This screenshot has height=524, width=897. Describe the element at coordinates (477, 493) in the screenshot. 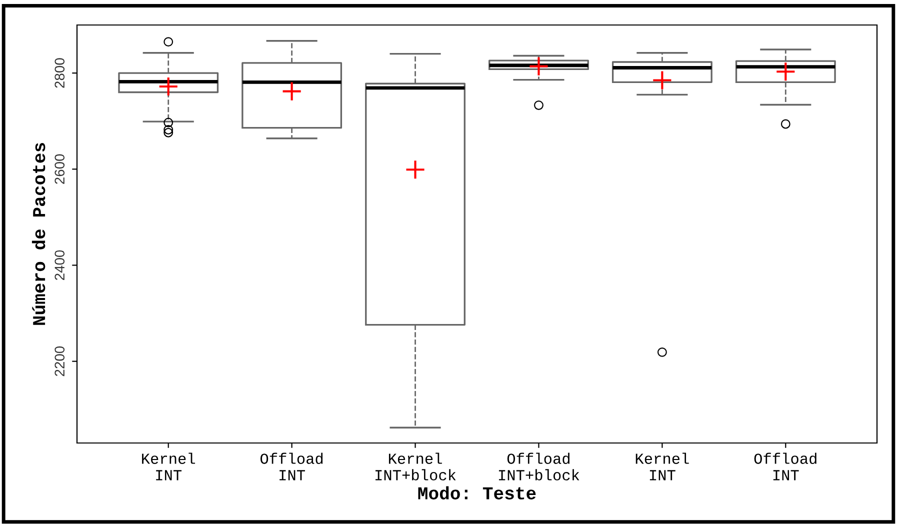

I see `x-axis-title: Modo: Teste` at that location.